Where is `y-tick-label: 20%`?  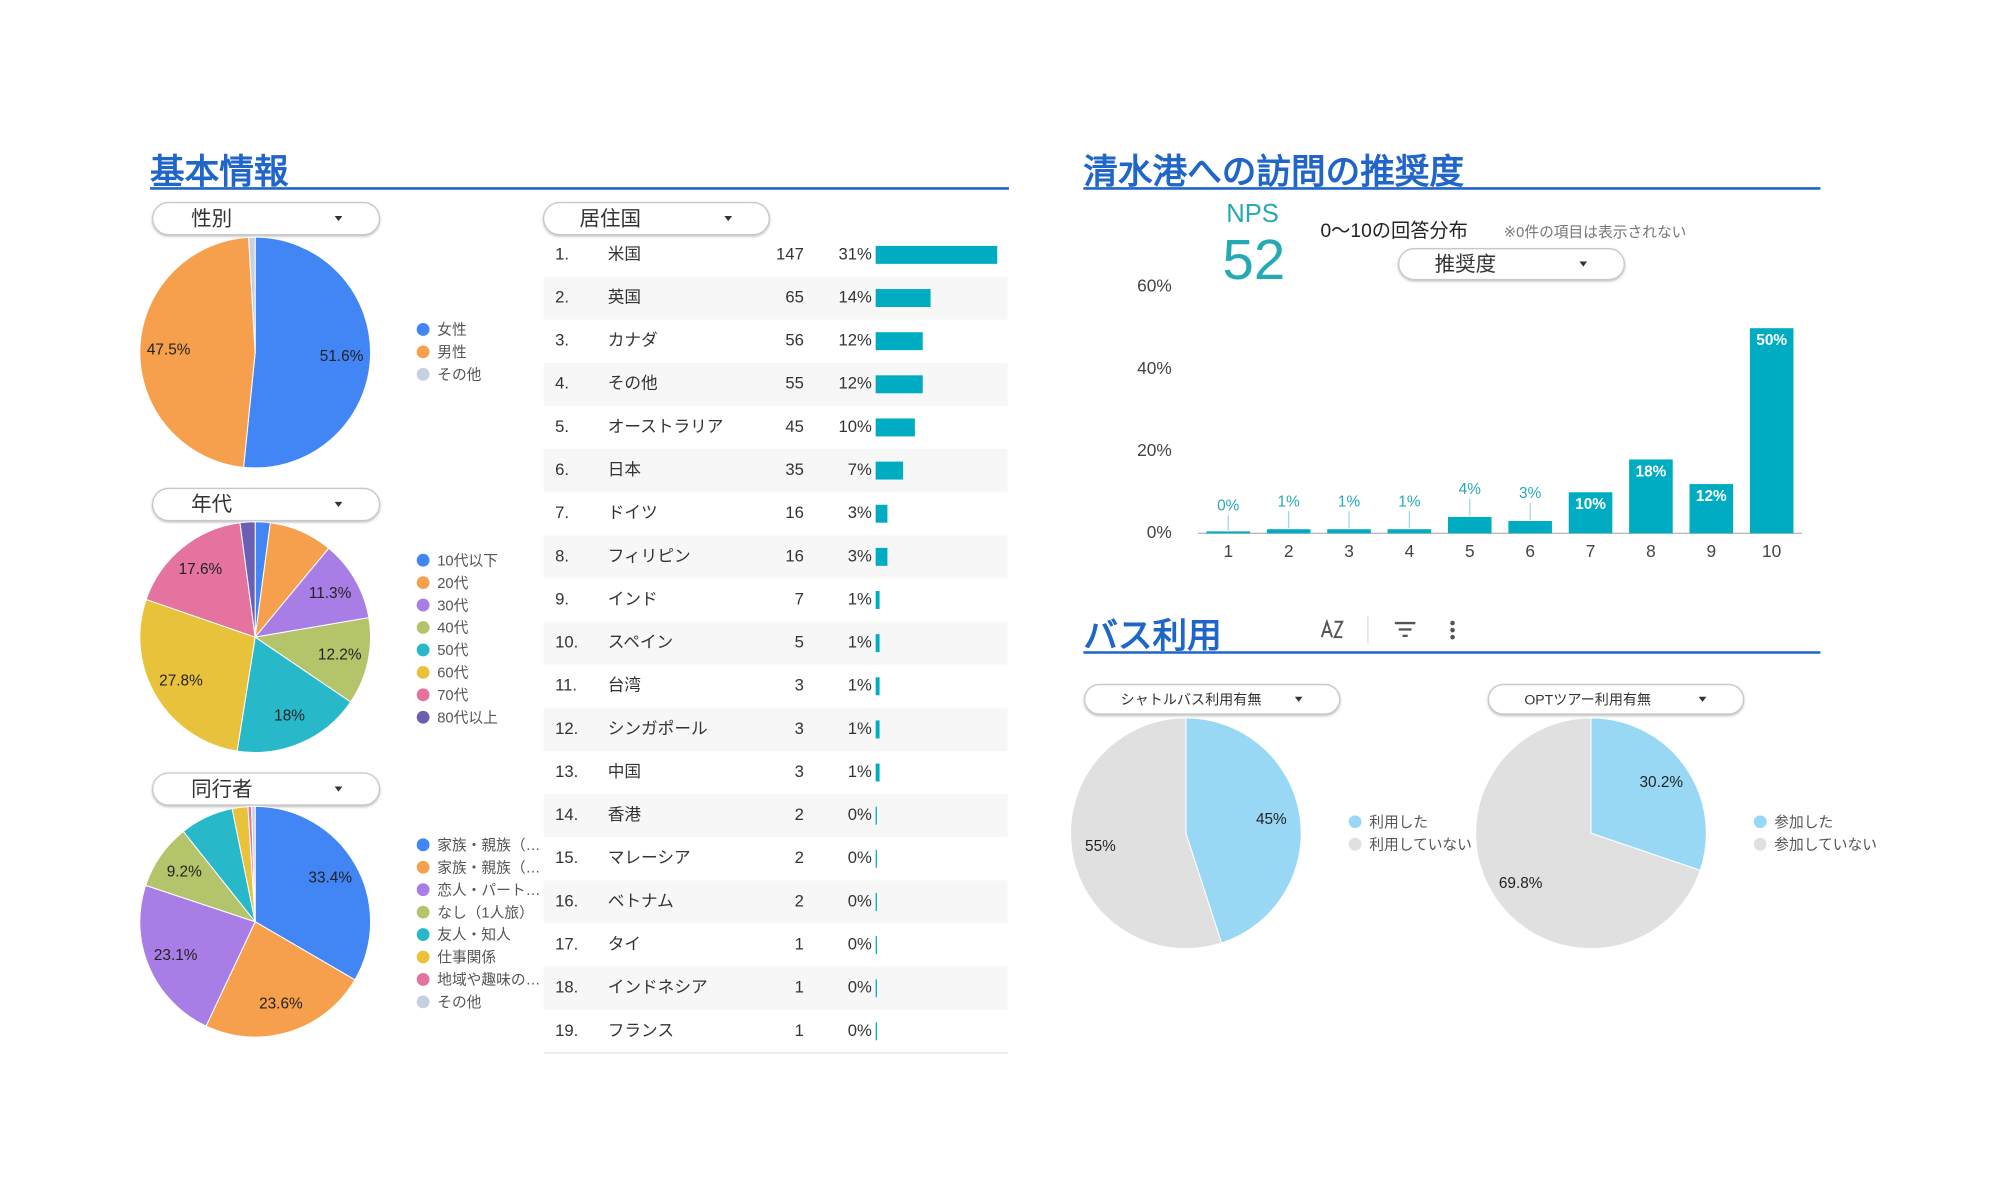 y-tick-label: 20% is located at coordinates (1154, 450).